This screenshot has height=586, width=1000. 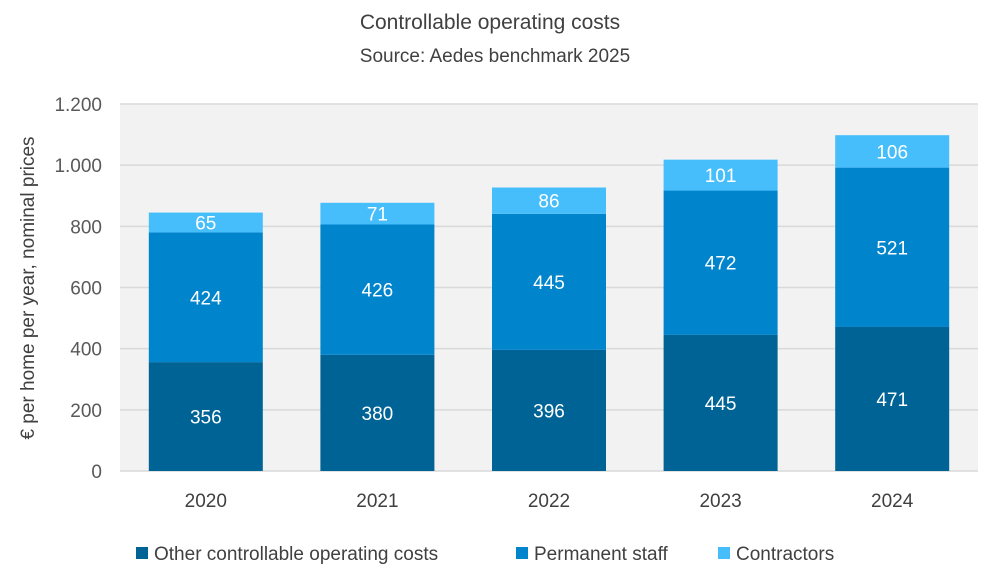 What do you see at coordinates (296, 554) in the screenshot?
I see `legend-label: Other controllable operating costs` at bounding box center [296, 554].